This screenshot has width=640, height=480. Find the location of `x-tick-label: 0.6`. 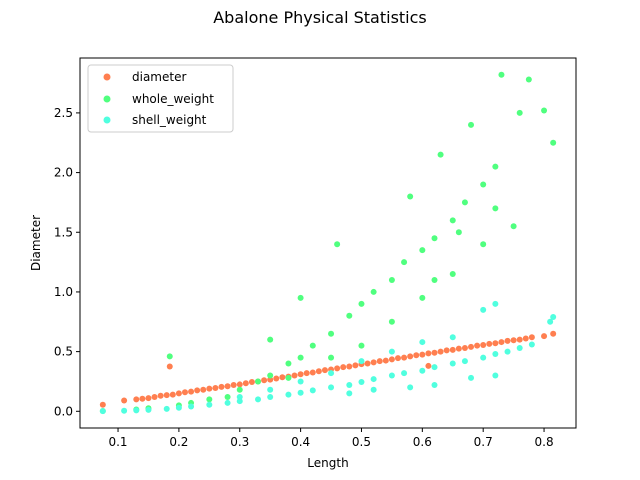

x-tick-label: 0.6 is located at coordinates (422, 442).